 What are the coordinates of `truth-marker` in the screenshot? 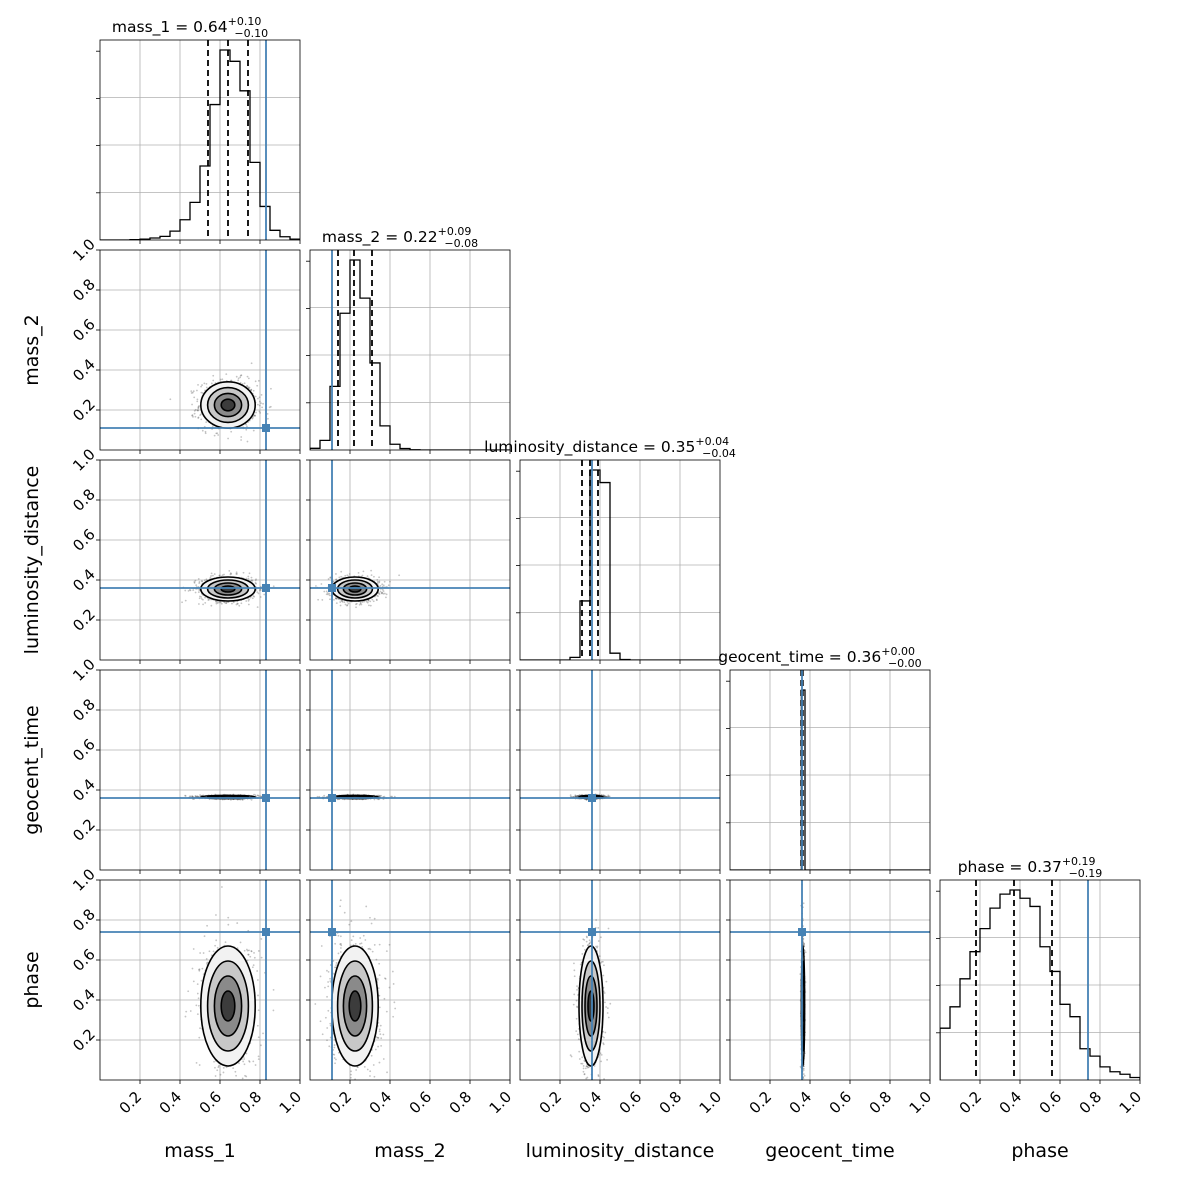 It's located at (266, 798).